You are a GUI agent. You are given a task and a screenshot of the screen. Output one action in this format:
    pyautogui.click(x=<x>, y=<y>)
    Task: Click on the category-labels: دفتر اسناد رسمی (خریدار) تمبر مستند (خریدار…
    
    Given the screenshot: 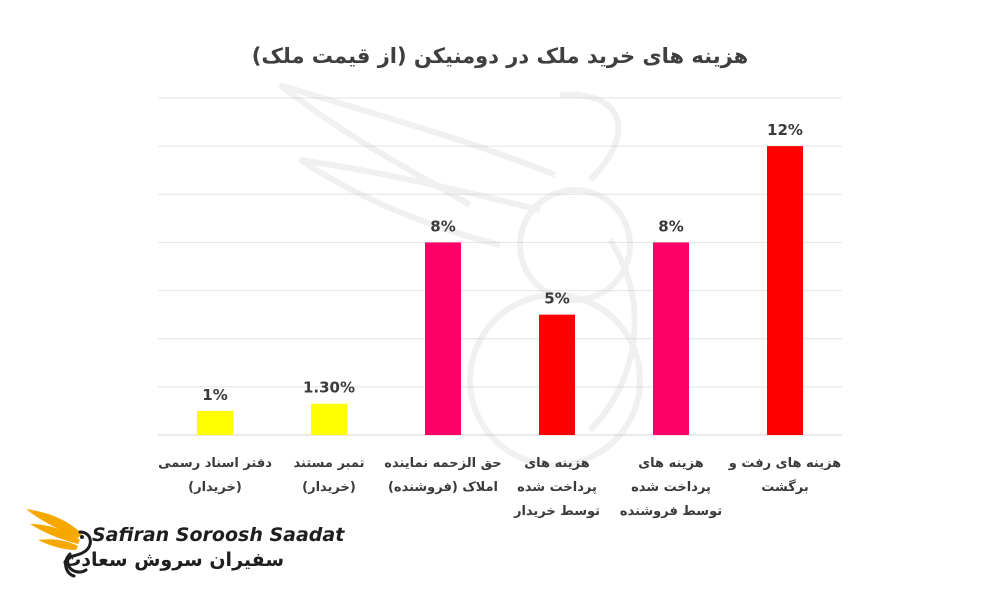 What is the action you would take?
    pyautogui.click(x=499, y=487)
    